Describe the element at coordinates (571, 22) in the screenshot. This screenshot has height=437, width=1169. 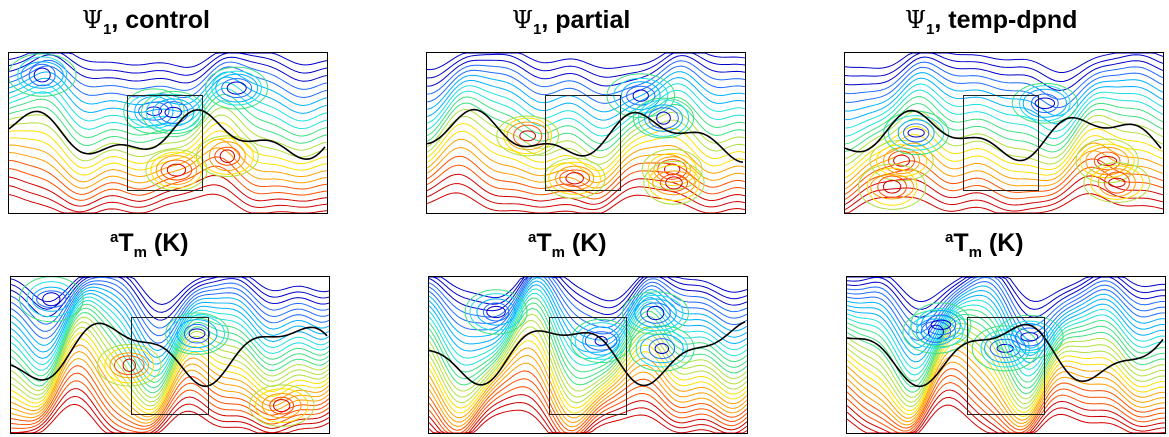
I see `psi-title-partial: Ψ1, partial` at that location.